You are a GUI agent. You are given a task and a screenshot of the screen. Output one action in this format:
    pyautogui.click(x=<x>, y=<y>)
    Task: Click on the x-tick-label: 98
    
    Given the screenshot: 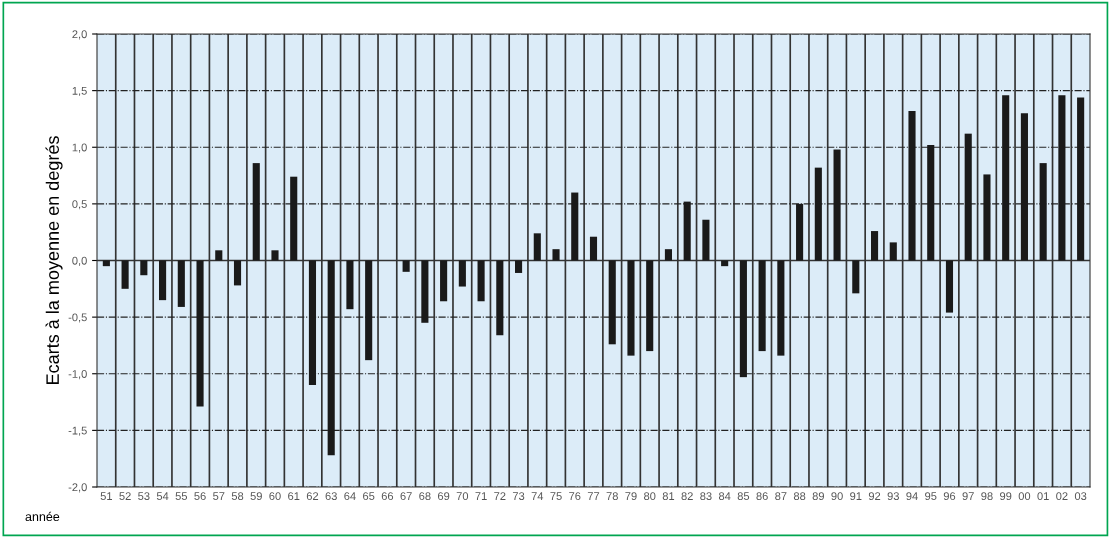 What is the action you would take?
    pyautogui.click(x=987, y=496)
    